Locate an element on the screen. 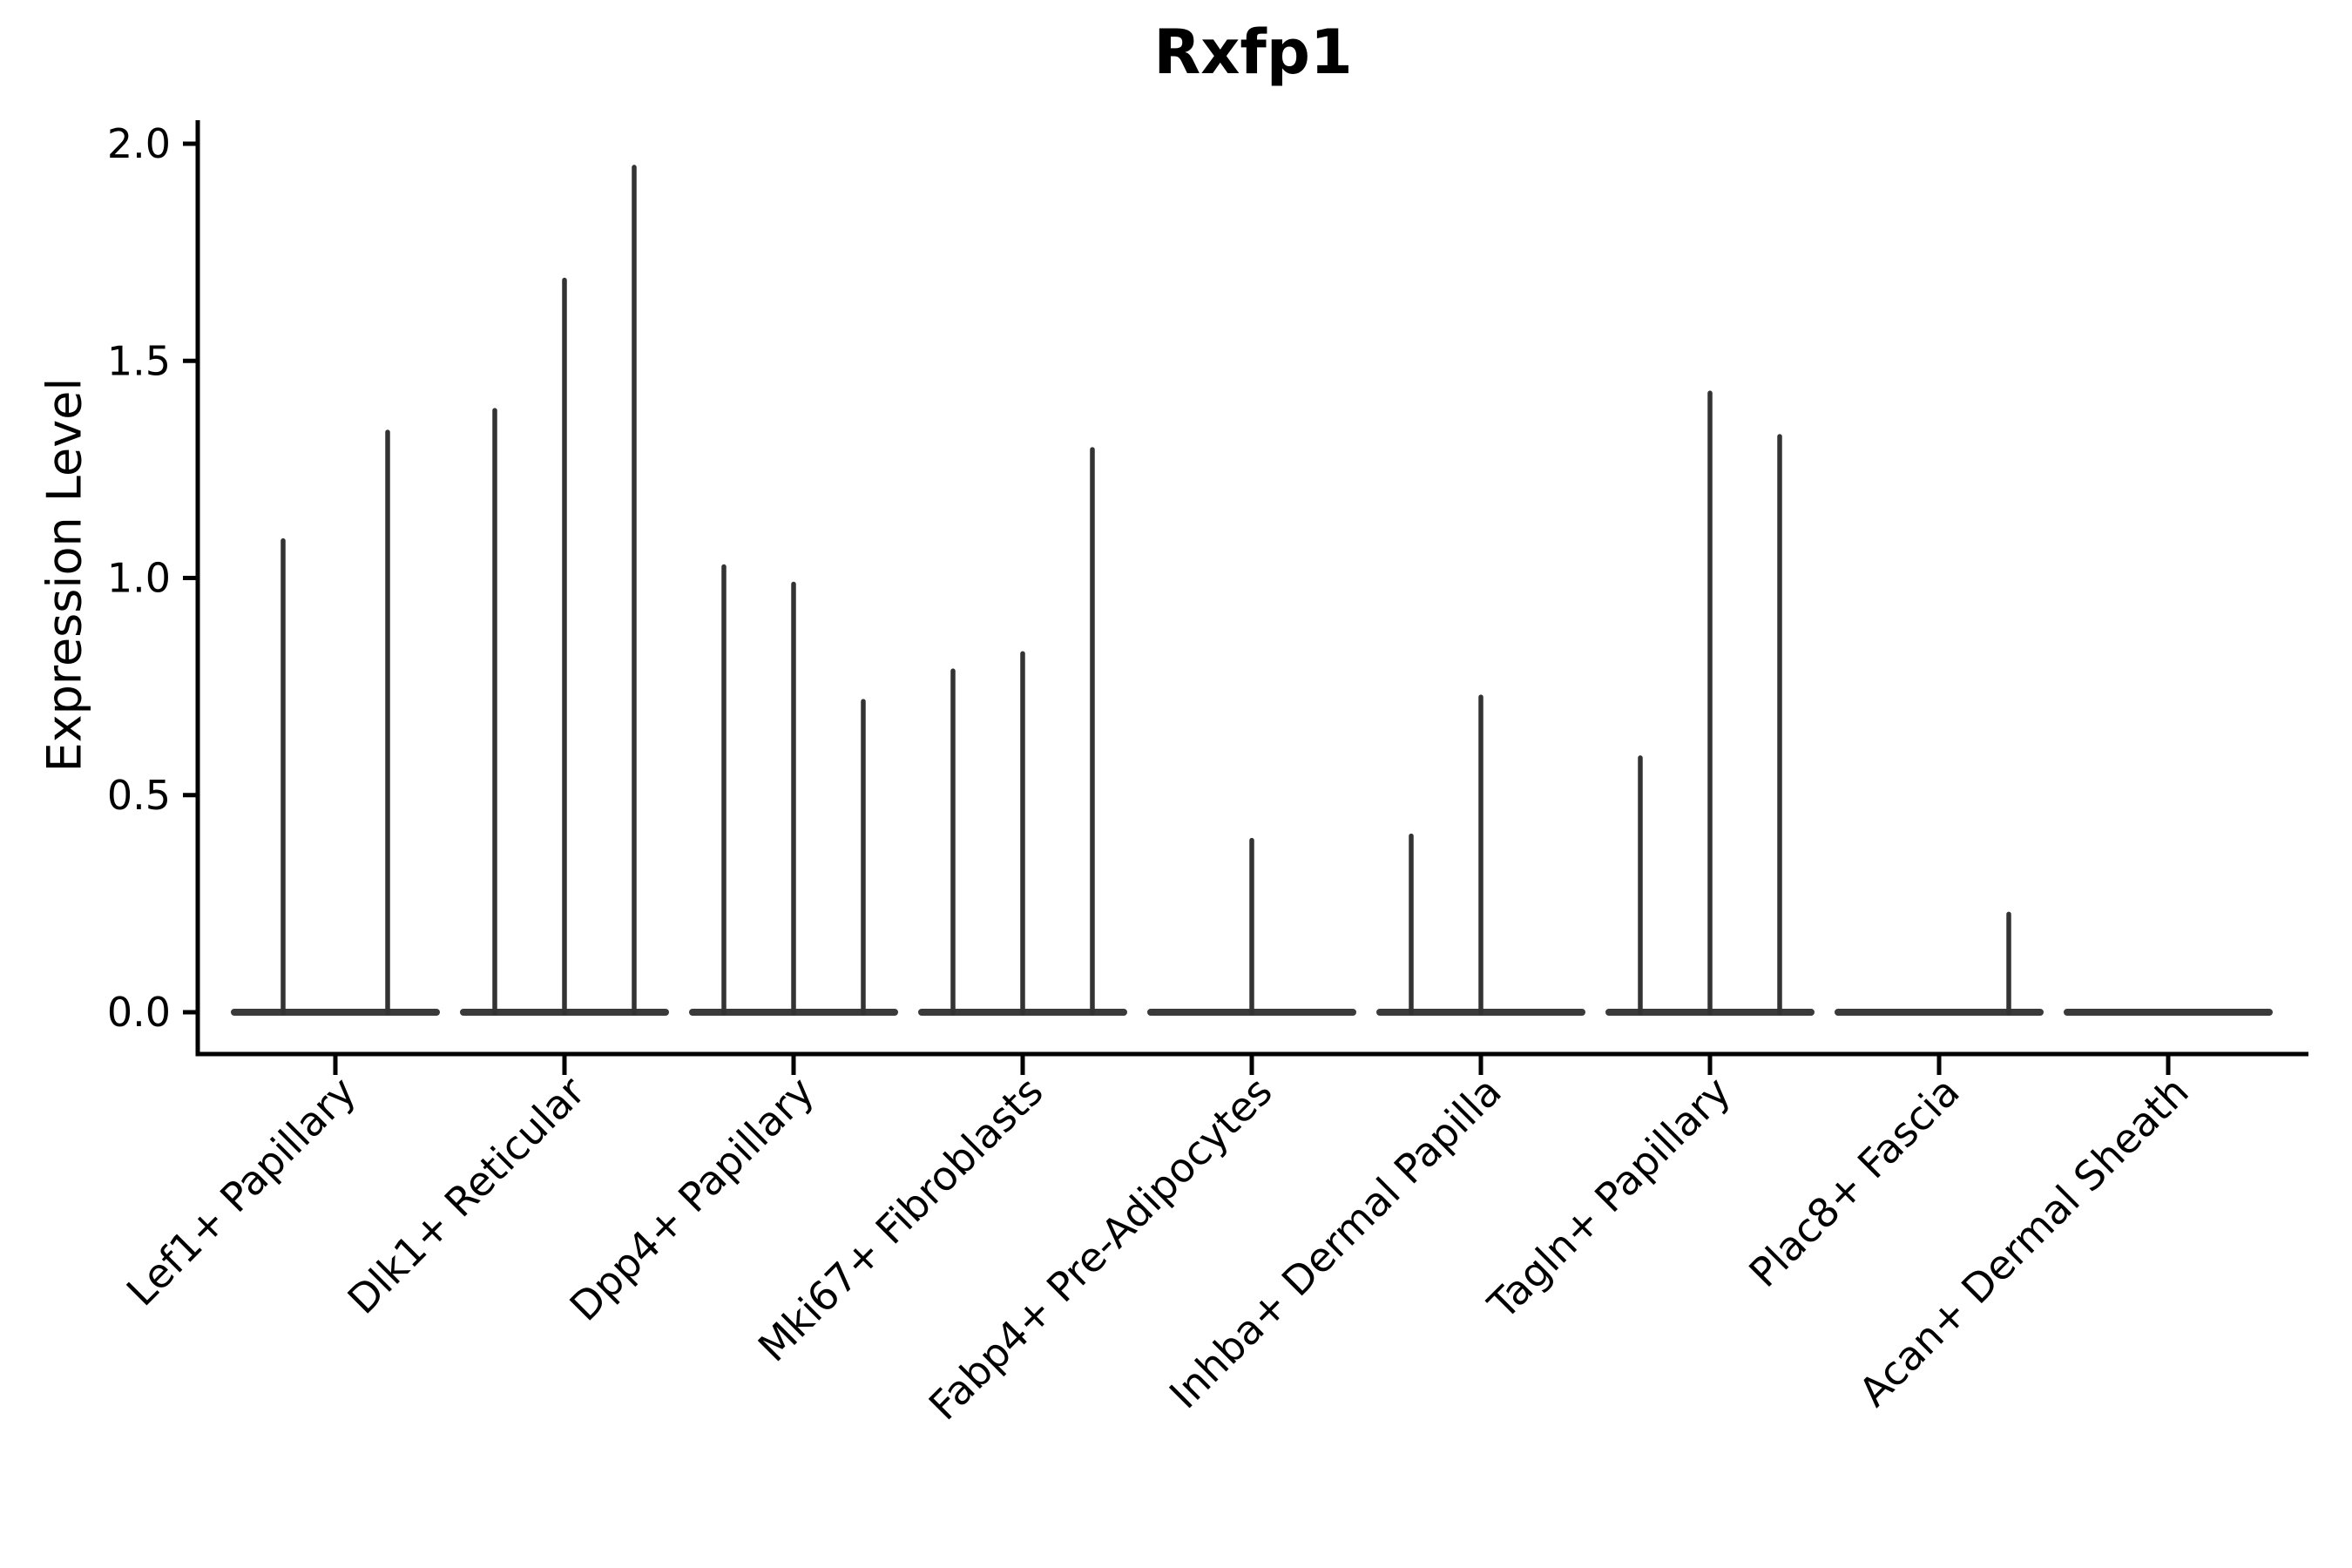 The width and height of the screenshot is (2352, 1568). x-category-label: Tagln+ Papillary is located at coordinates (1609, 1198).